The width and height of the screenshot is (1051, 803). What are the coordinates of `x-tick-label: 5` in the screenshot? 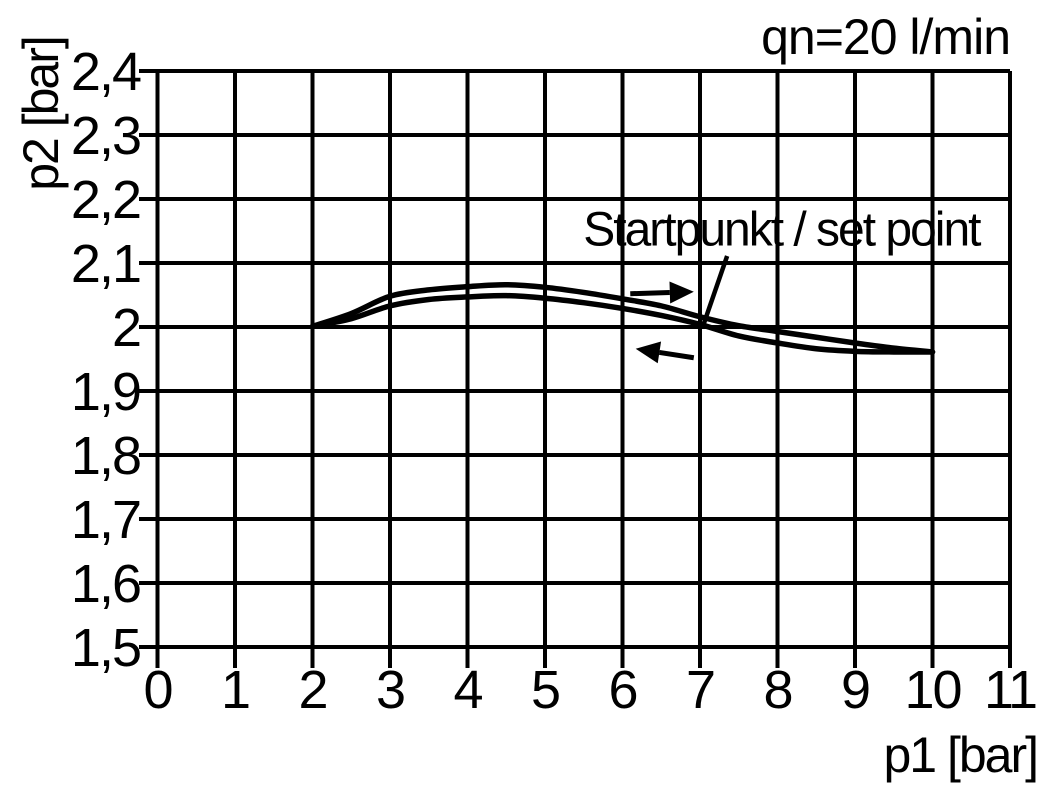 It's located at (545, 690).